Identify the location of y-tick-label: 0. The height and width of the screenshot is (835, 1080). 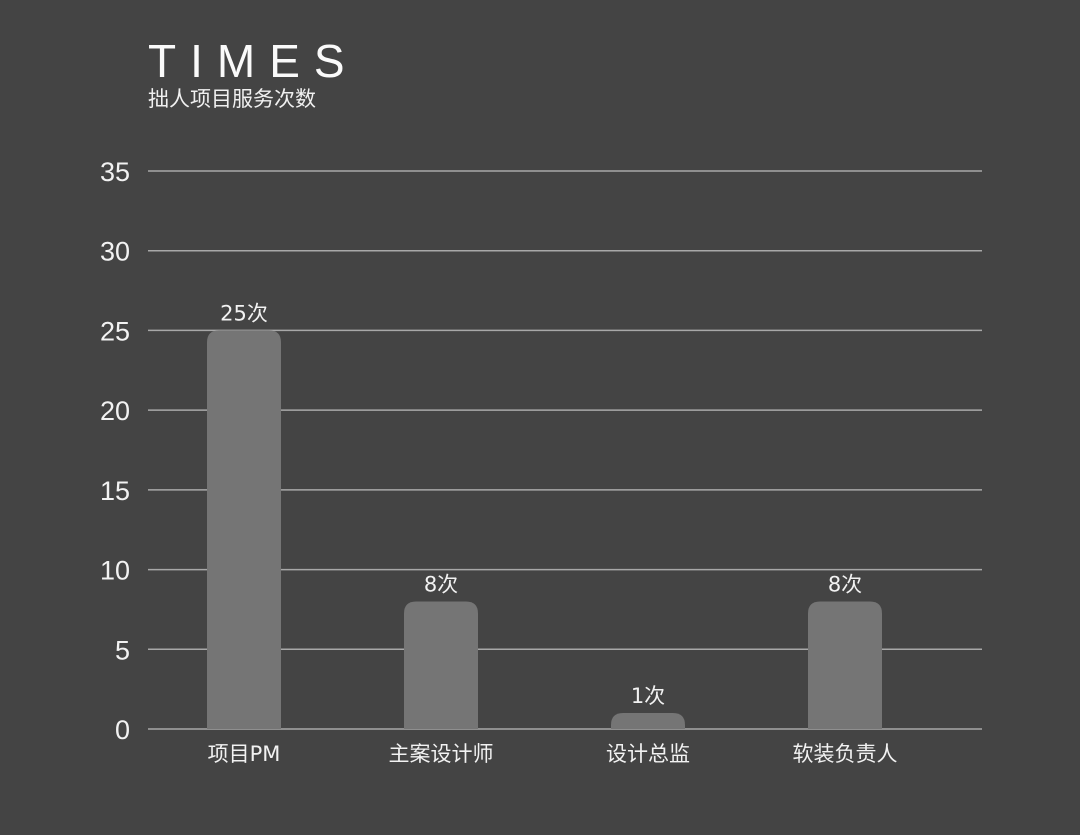
(122, 730).